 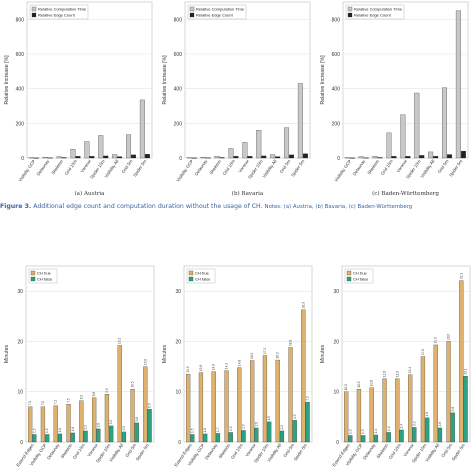 I want to click on top-b-bar-relative-edge-count-visibility-gcp, so click(x=194, y=158).